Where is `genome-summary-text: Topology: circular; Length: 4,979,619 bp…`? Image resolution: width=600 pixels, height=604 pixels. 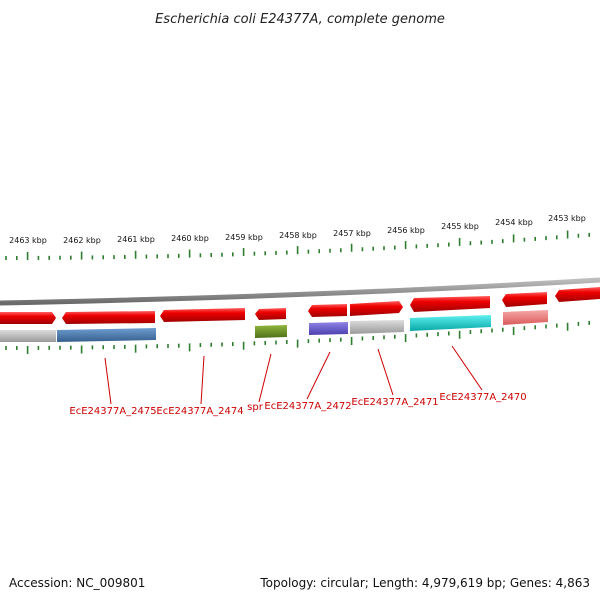
genome-summary-text: Topology: circular; Length: 4,979,619 bp… is located at coordinates (424, 583).